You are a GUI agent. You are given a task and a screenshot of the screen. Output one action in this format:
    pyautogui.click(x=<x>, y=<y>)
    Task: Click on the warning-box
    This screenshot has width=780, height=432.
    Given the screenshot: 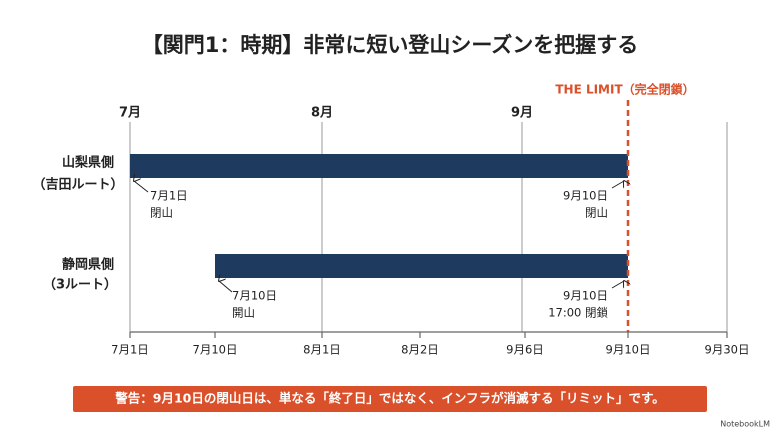 What is the action you would take?
    pyautogui.click(x=390, y=399)
    